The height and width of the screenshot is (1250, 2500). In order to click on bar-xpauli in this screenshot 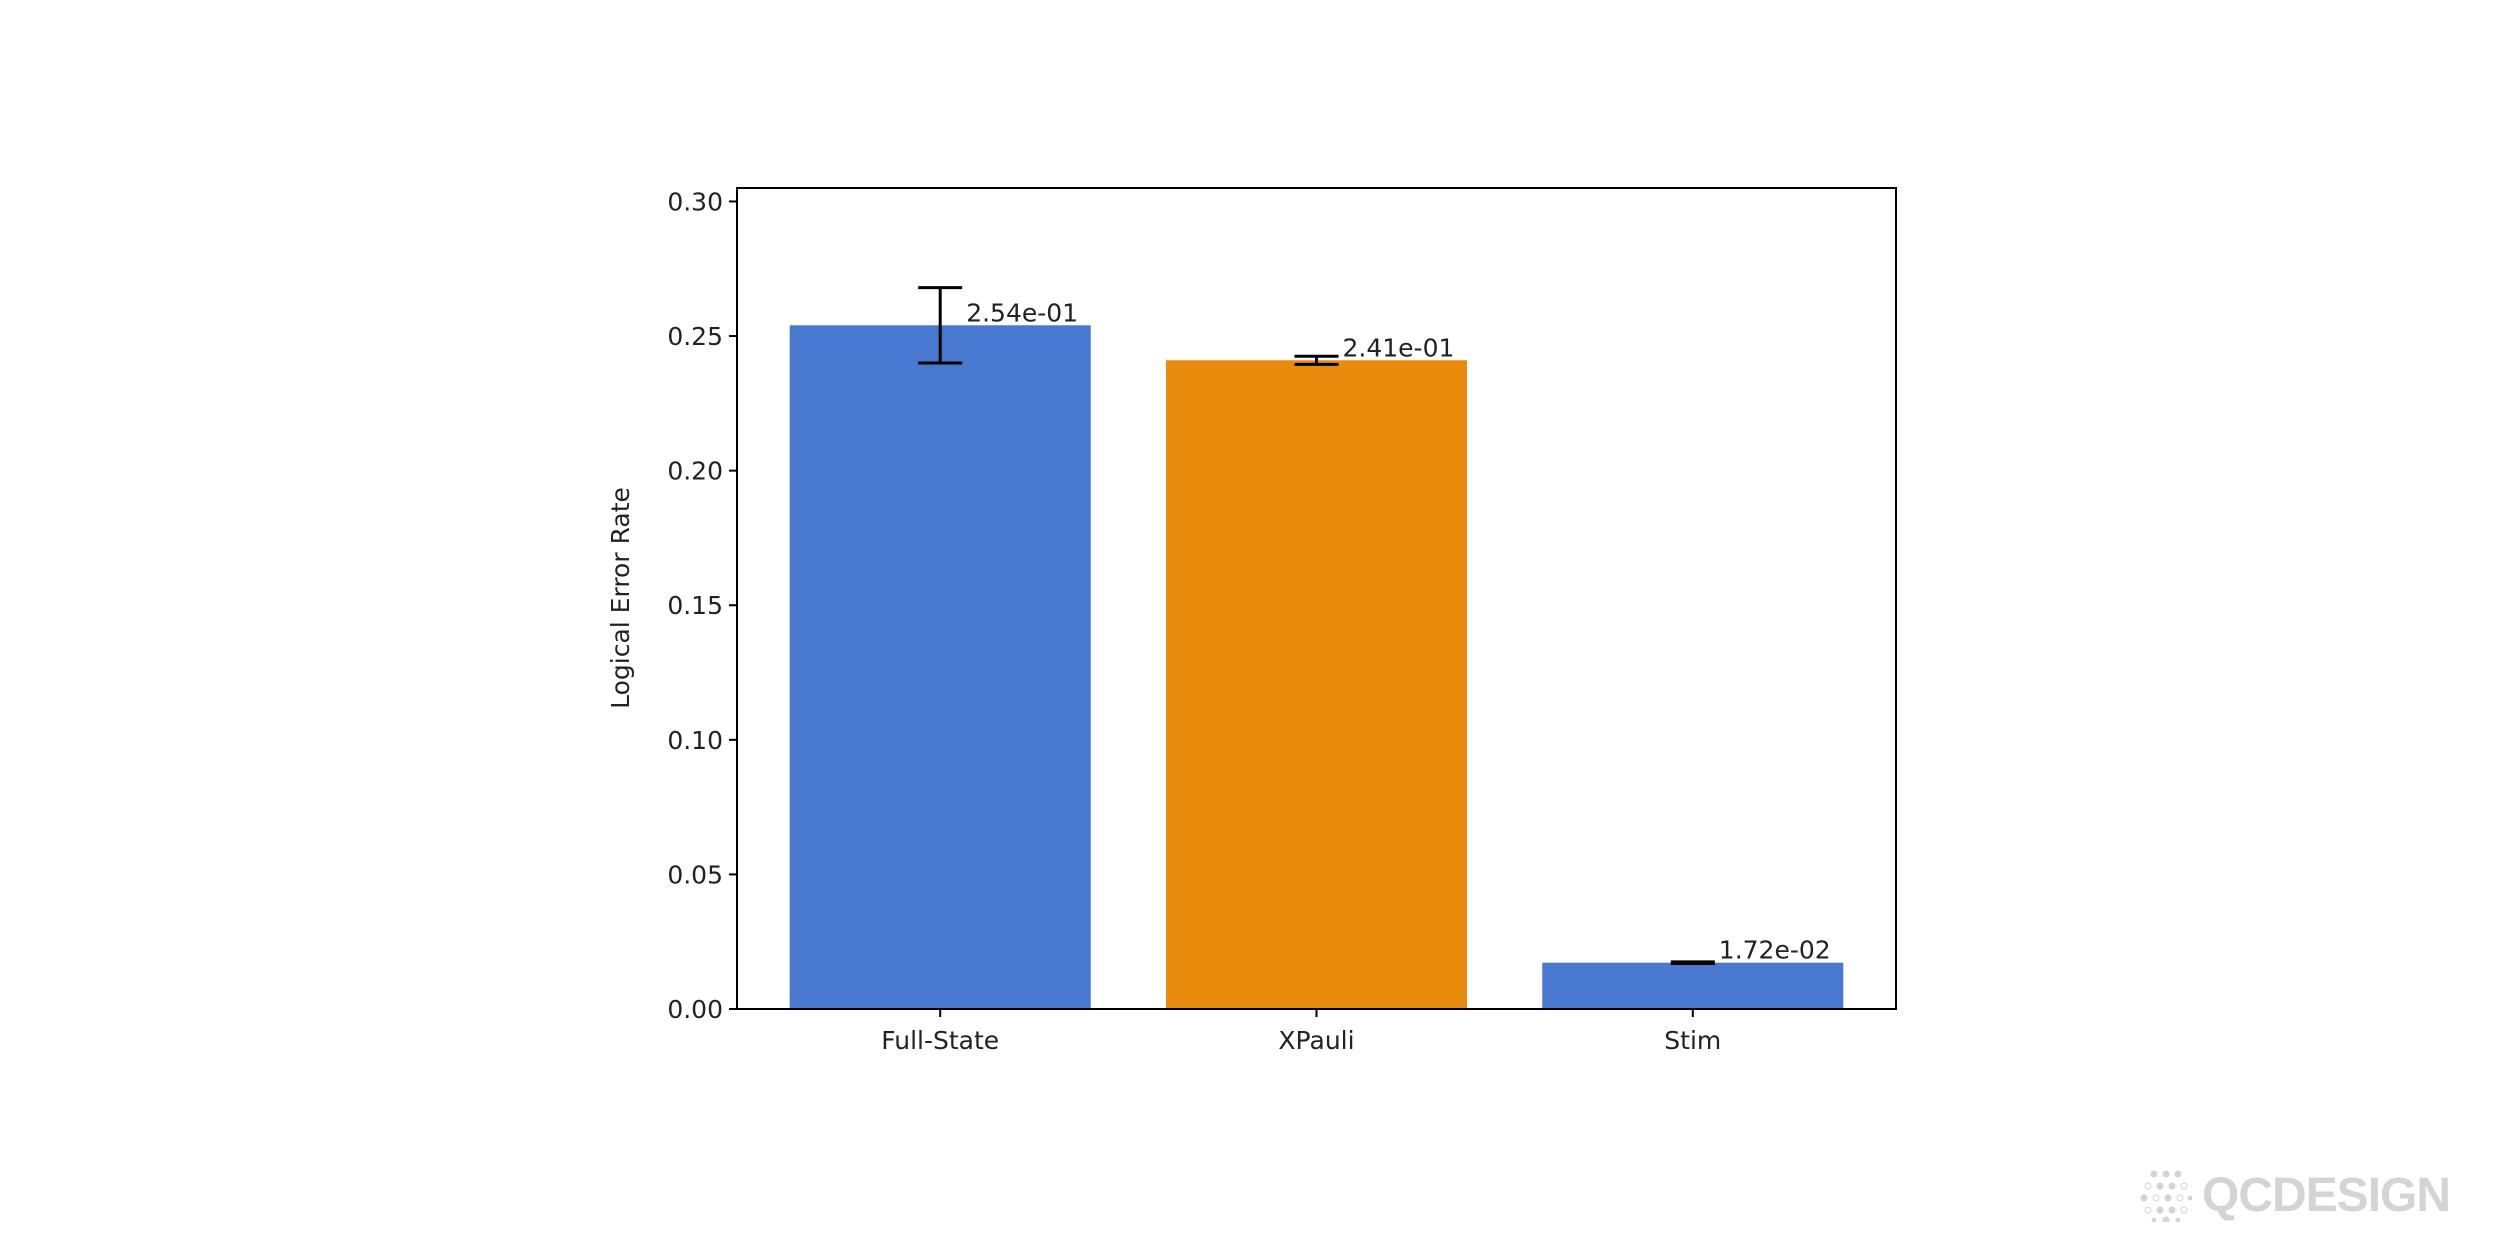, I will do `click(1316, 685)`.